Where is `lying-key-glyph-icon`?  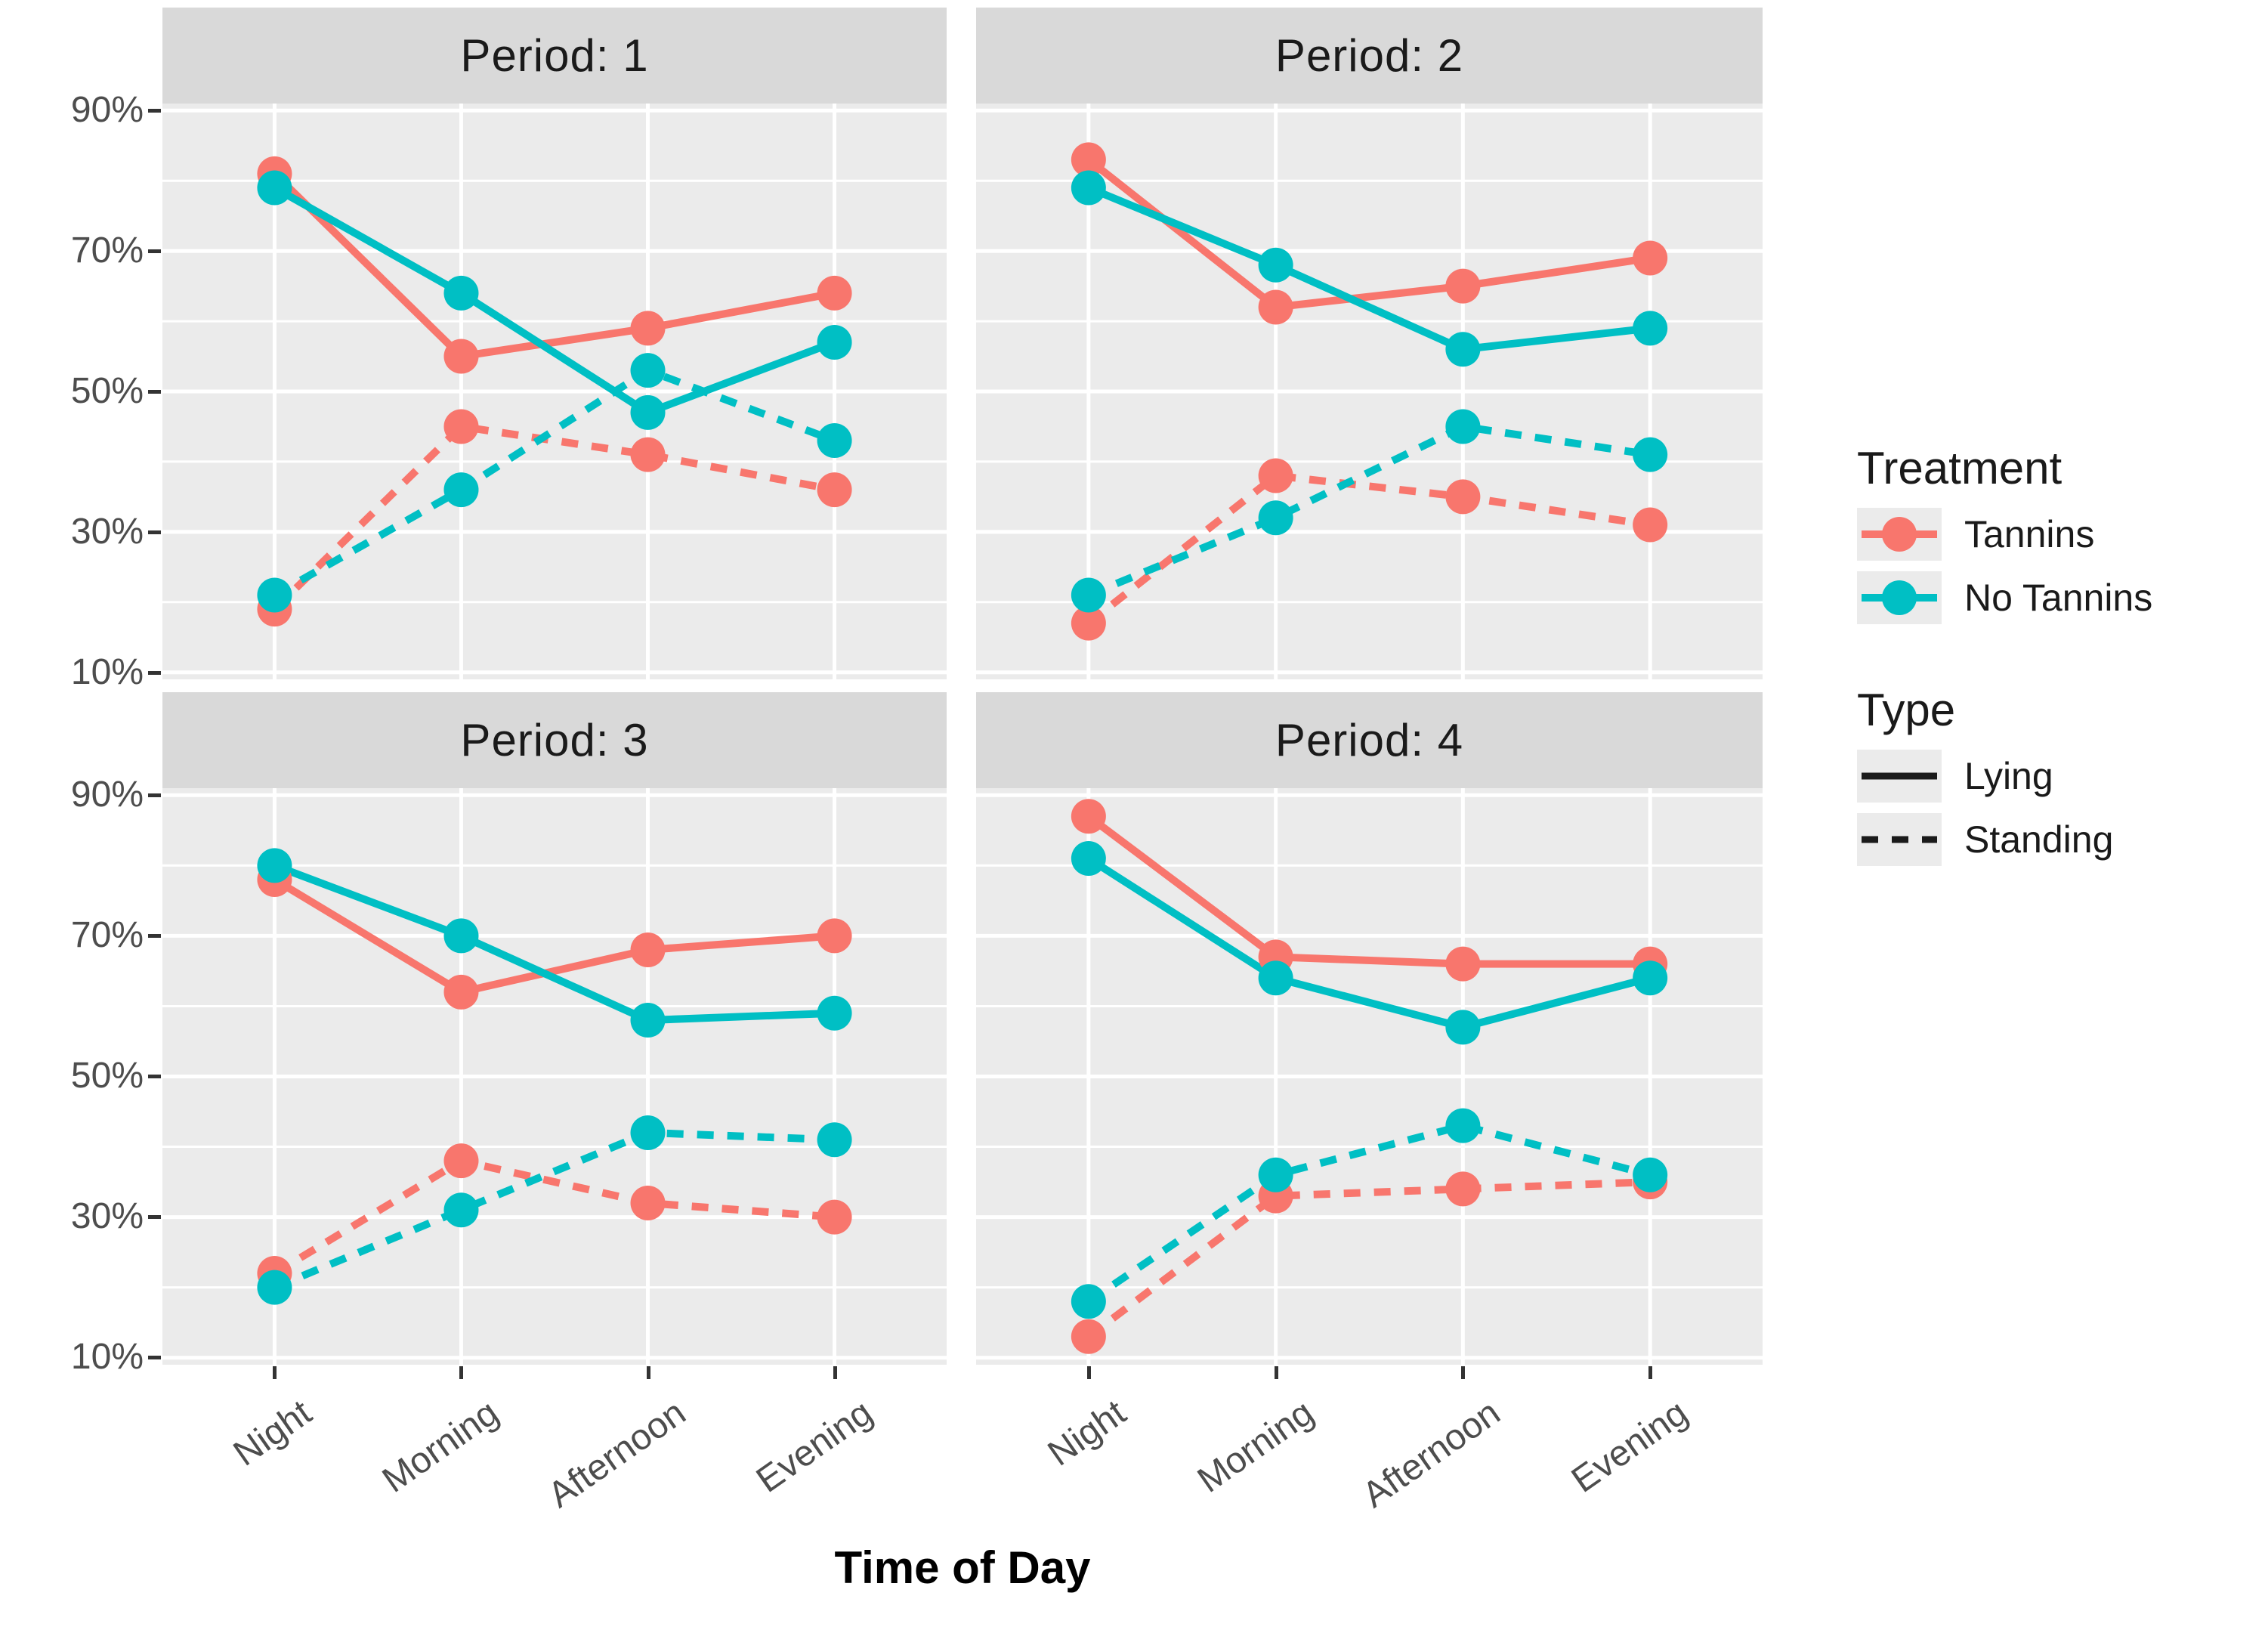
lying-key-glyph-icon is located at coordinates (1899, 776).